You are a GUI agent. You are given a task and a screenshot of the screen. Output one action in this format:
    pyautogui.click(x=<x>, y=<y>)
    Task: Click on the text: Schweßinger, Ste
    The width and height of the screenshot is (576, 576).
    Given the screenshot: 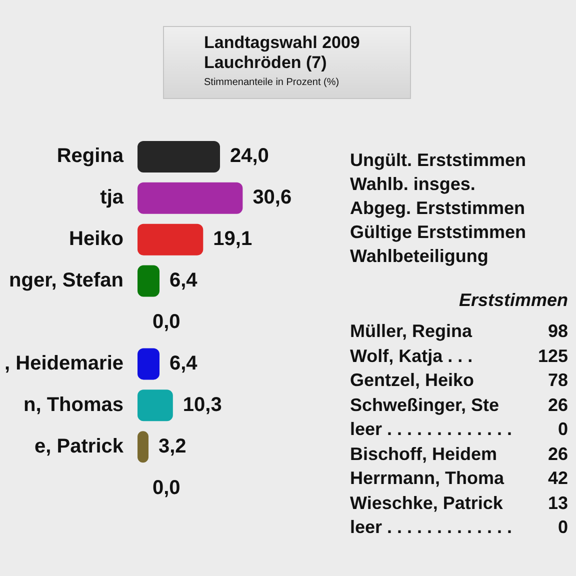 What is the action you would take?
    pyautogui.click(x=425, y=405)
    